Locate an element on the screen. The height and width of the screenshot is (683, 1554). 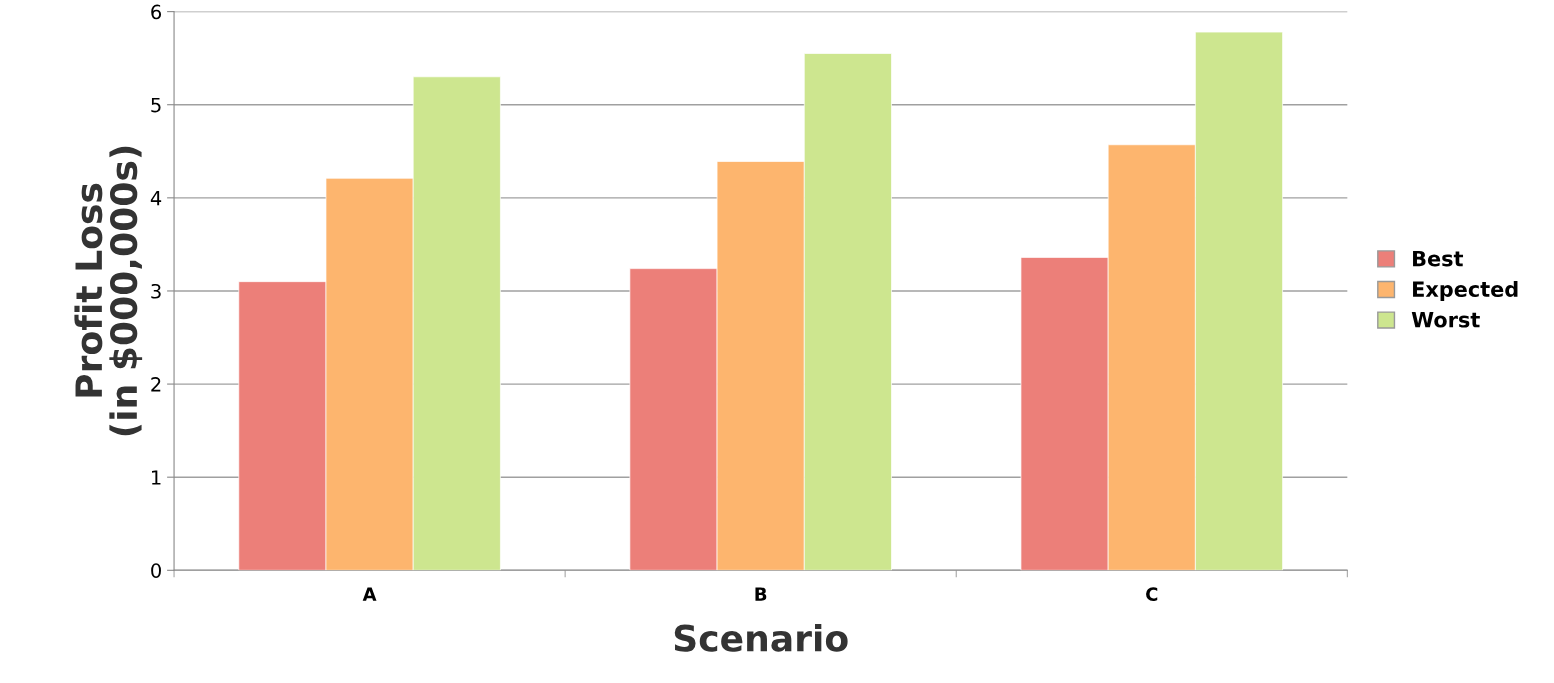
y-tick-label: 4 is located at coordinates (156, 198).